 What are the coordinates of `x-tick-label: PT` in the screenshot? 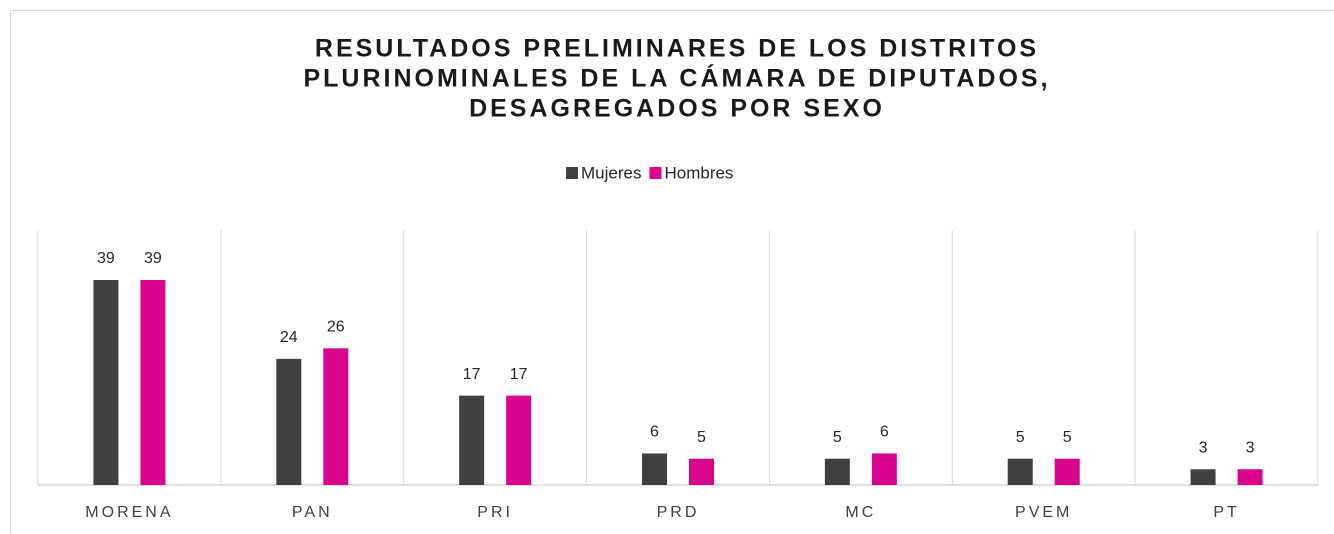 It's located at (1226, 512).